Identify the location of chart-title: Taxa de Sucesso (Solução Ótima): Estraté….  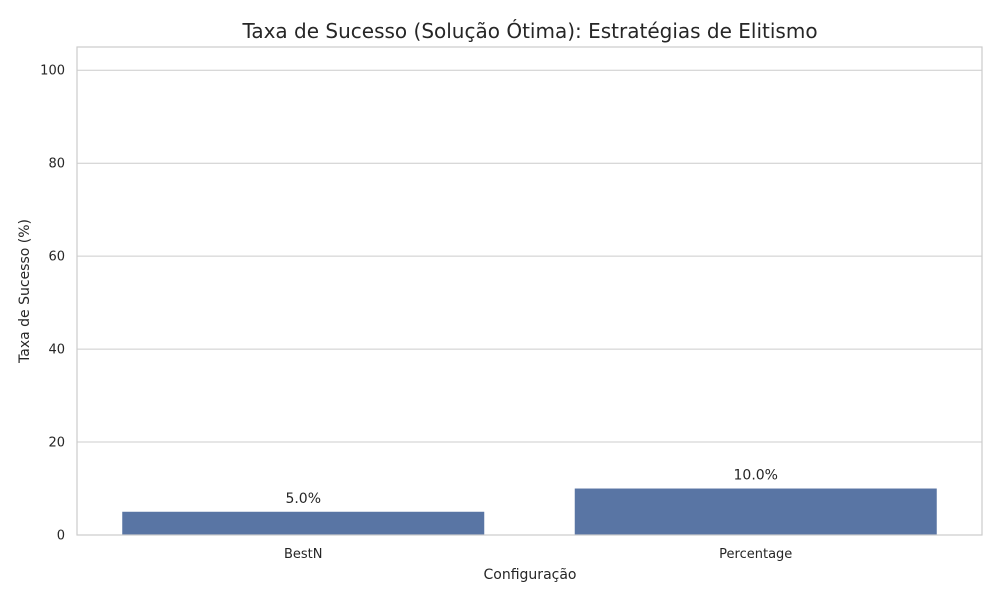
(529, 31).